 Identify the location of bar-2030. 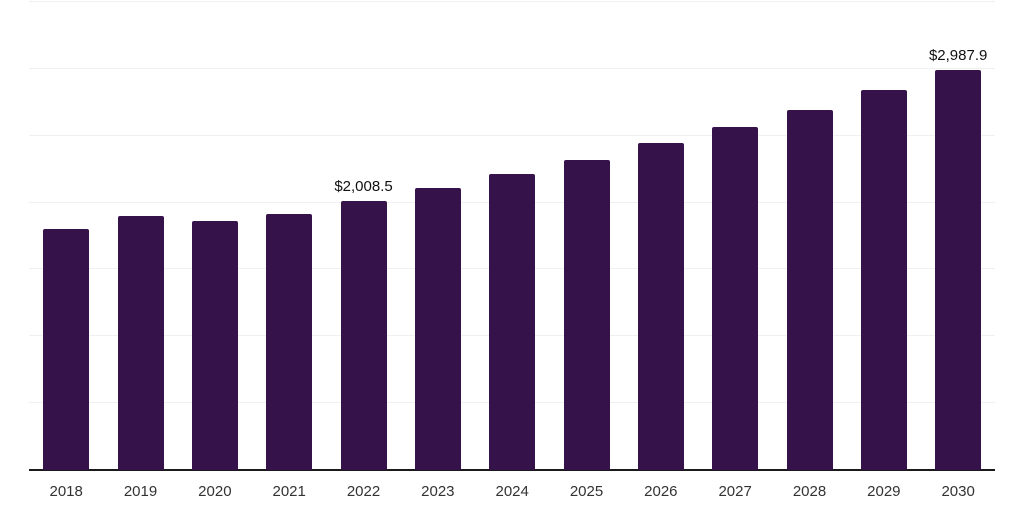
(958, 270).